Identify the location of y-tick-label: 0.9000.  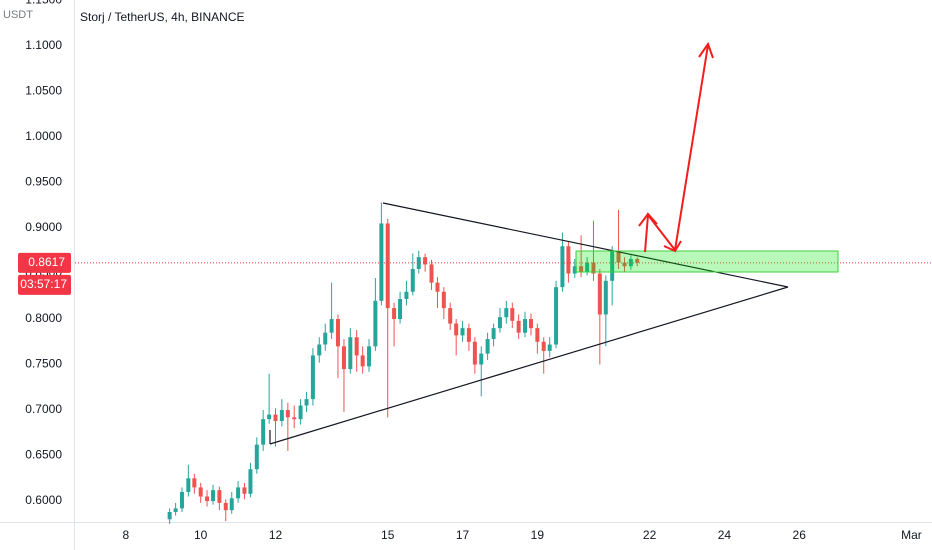
(43, 227).